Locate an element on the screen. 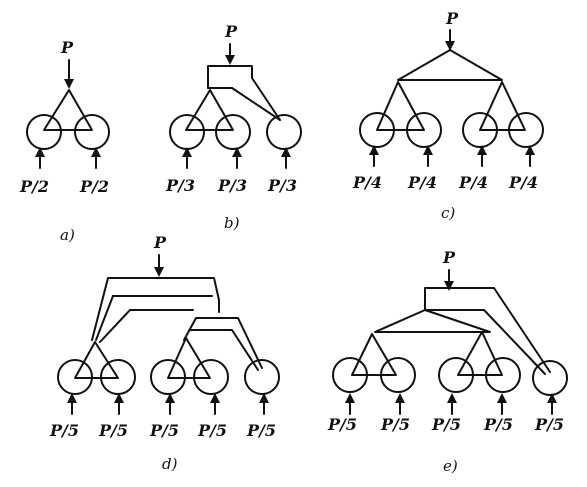  panel-c-reaction-3: P/4 is located at coordinates (473, 182).